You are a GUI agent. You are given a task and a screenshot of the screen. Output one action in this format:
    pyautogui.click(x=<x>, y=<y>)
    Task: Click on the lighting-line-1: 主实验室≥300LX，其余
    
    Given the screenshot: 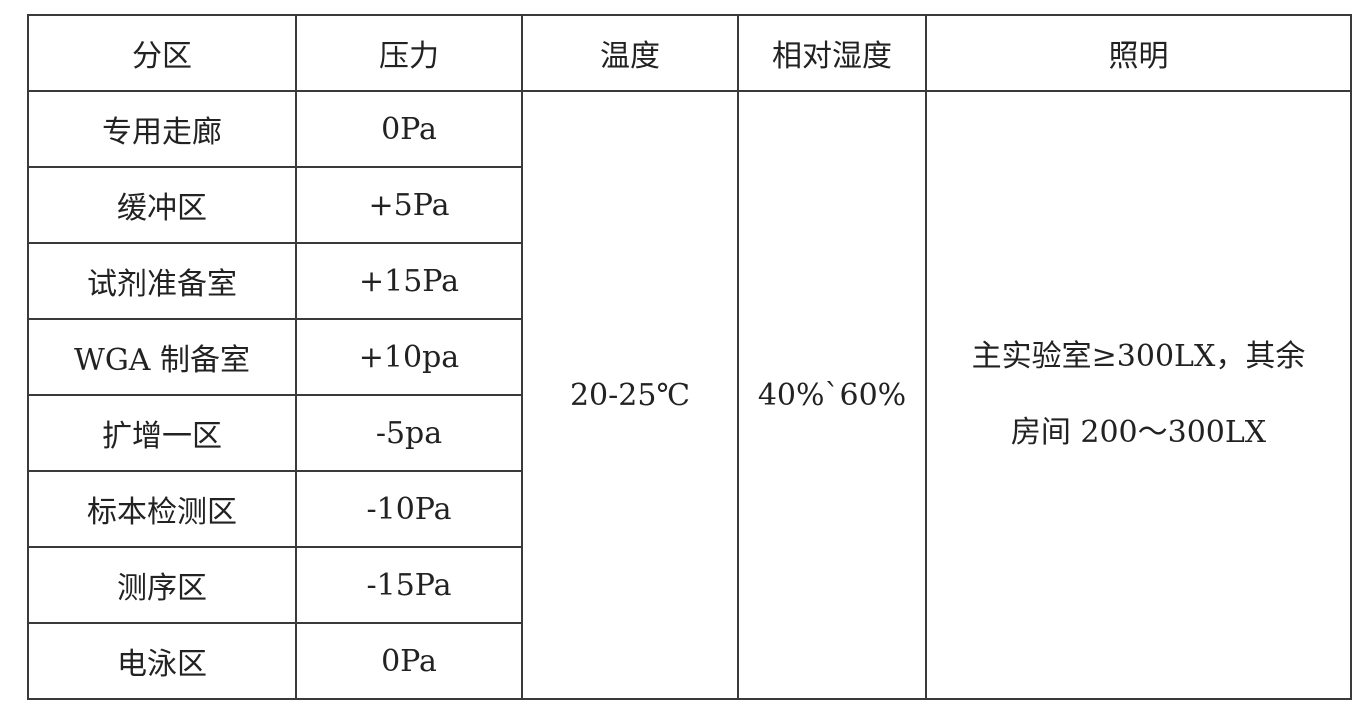 What is the action you would take?
    pyautogui.click(x=1138, y=356)
    